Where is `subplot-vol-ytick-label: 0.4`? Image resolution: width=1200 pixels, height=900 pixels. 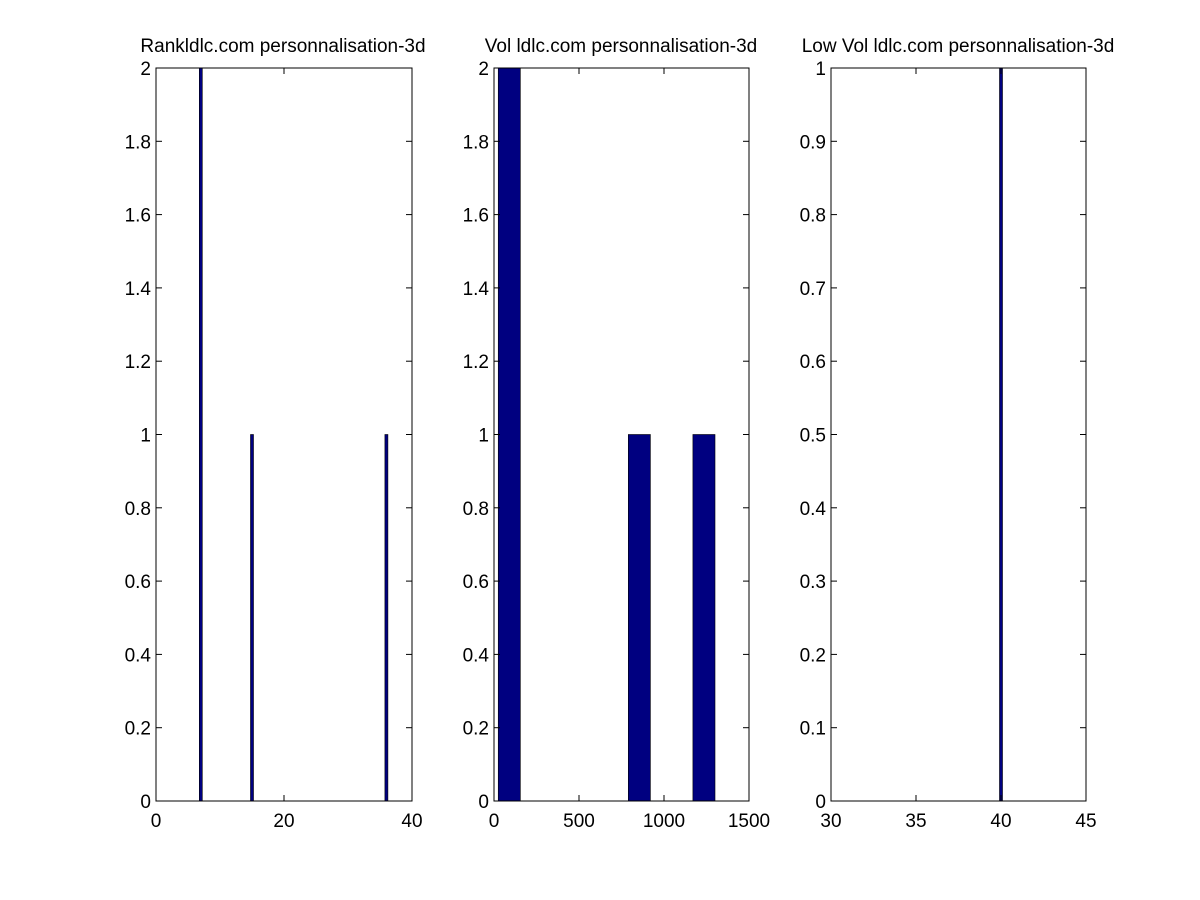 subplot-vol-ytick-label: 0.4 is located at coordinates (476, 655).